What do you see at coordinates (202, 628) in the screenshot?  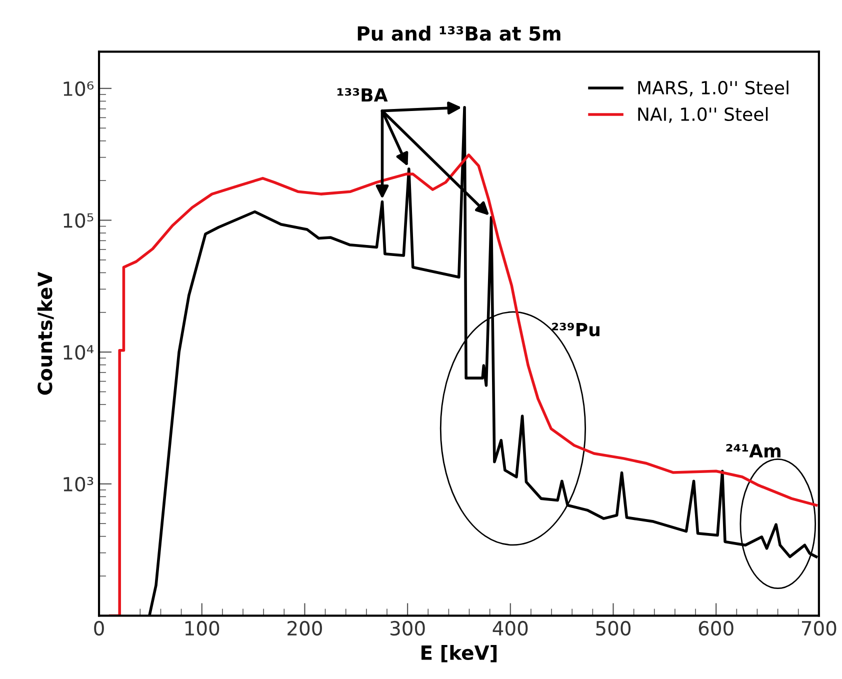 I see `x-tick-label: 100` at bounding box center [202, 628].